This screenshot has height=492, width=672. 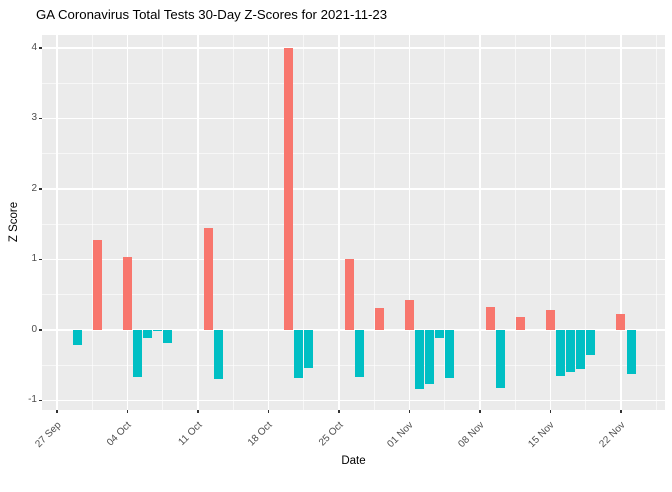 I want to click on y-tick-label: 4, so click(x=34, y=47).